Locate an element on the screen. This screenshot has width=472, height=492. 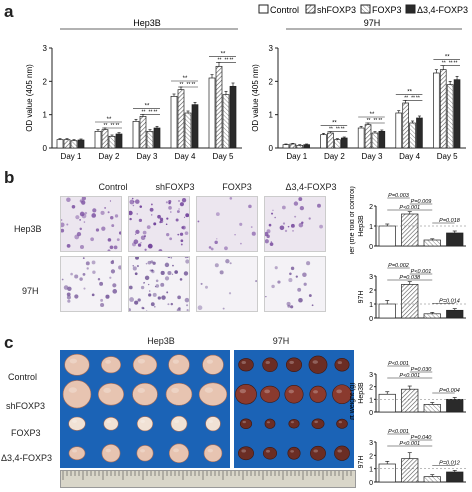
tumor-row-shfoxp3: shFOXP3 is located at coordinates (26, 406).